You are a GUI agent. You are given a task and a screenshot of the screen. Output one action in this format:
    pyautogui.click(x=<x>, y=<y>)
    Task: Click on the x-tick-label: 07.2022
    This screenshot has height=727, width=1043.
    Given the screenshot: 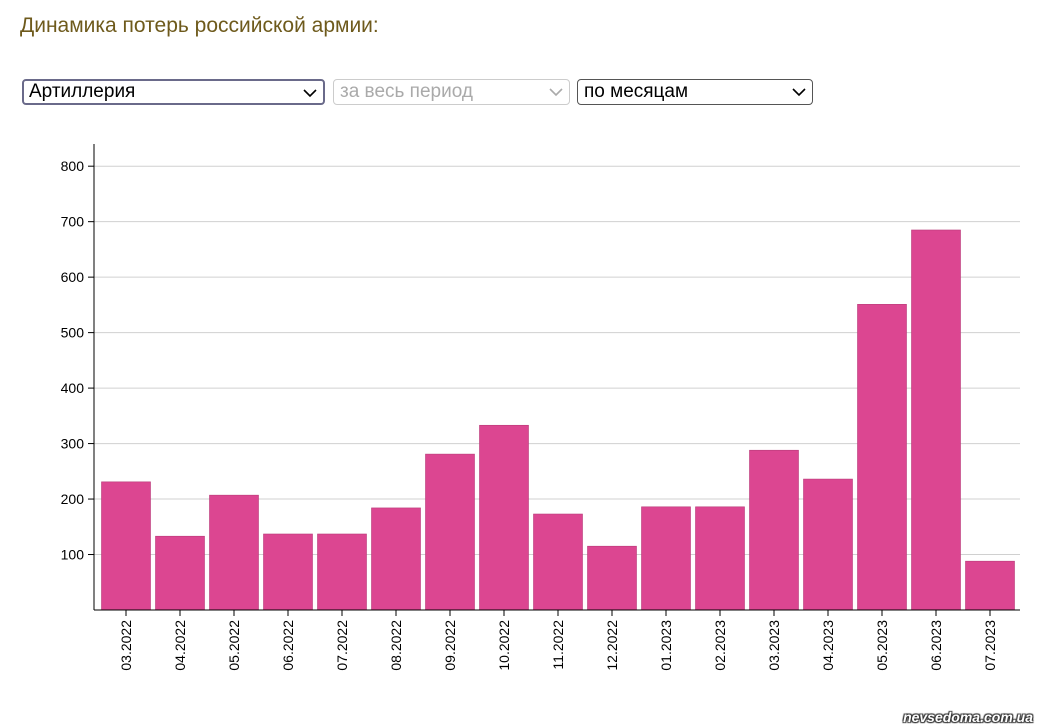 What is the action you would take?
    pyautogui.click(x=342, y=645)
    